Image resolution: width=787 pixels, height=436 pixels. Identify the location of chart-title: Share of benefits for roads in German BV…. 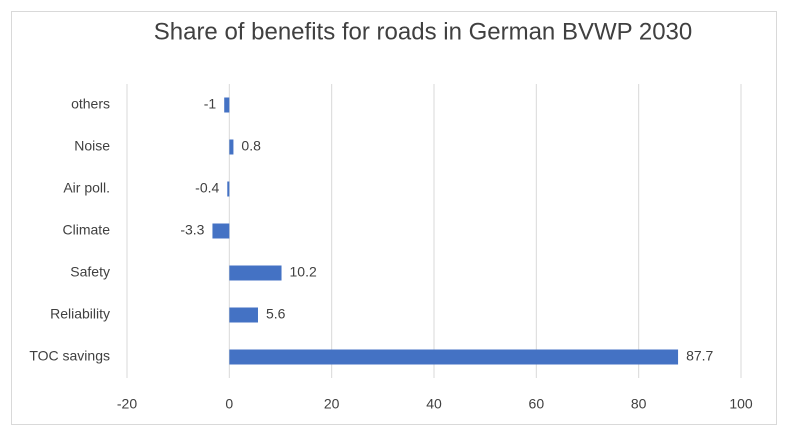
(423, 31).